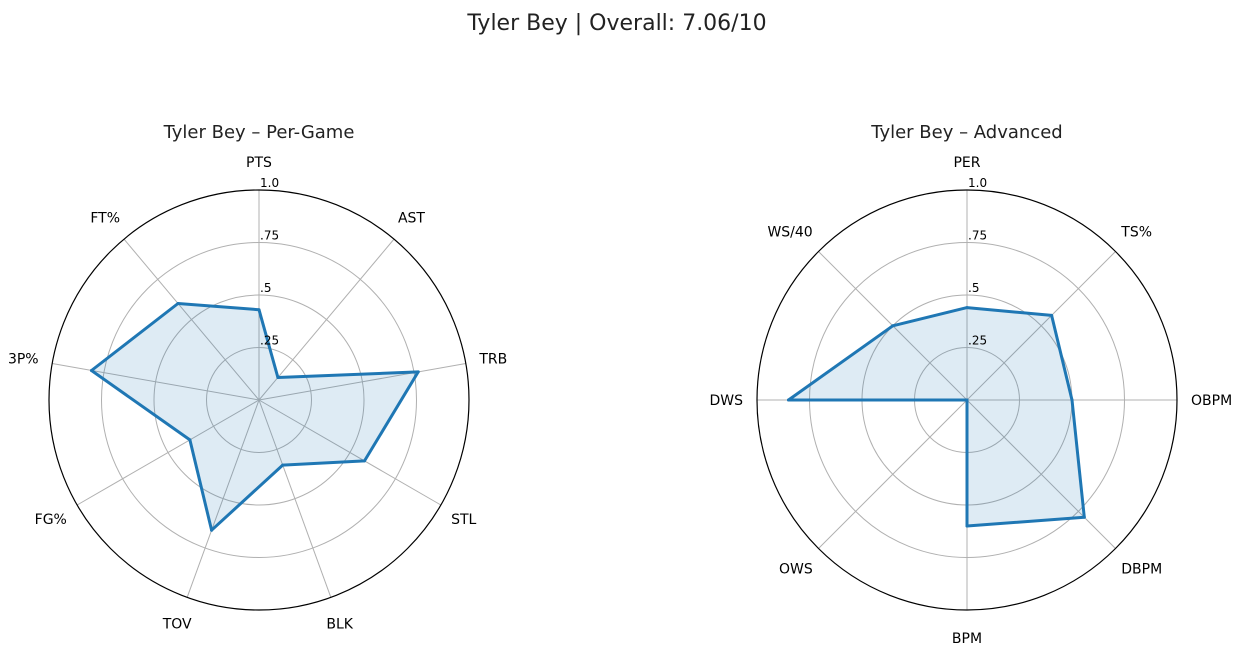 The image size is (1234, 653). What do you see at coordinates (105, 219) in the screenshot?
I see `axis-label-ft-pct: FT%` at bounding box center [105, 219].